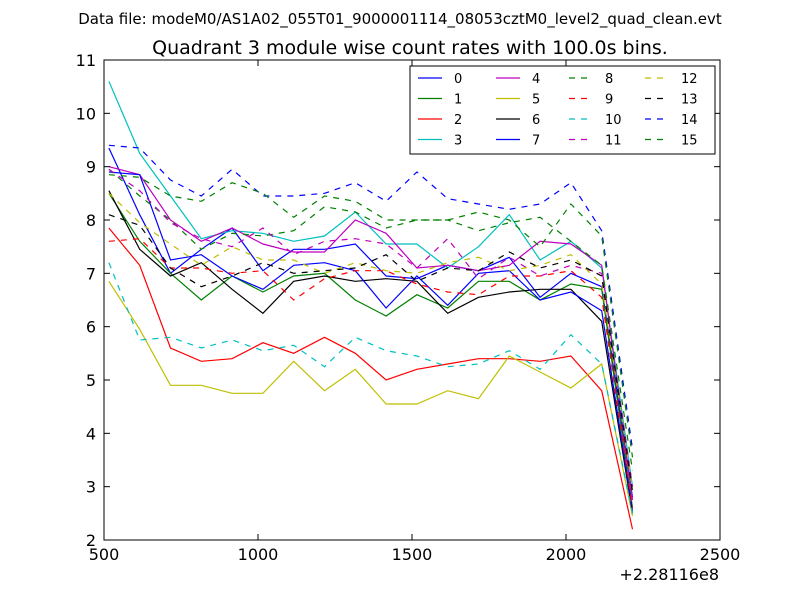 This screenshot has width=800, height=600. Describe the element at coordinates (536, 120) in the screenshot. I see `legend-label-6: 6` at that location.